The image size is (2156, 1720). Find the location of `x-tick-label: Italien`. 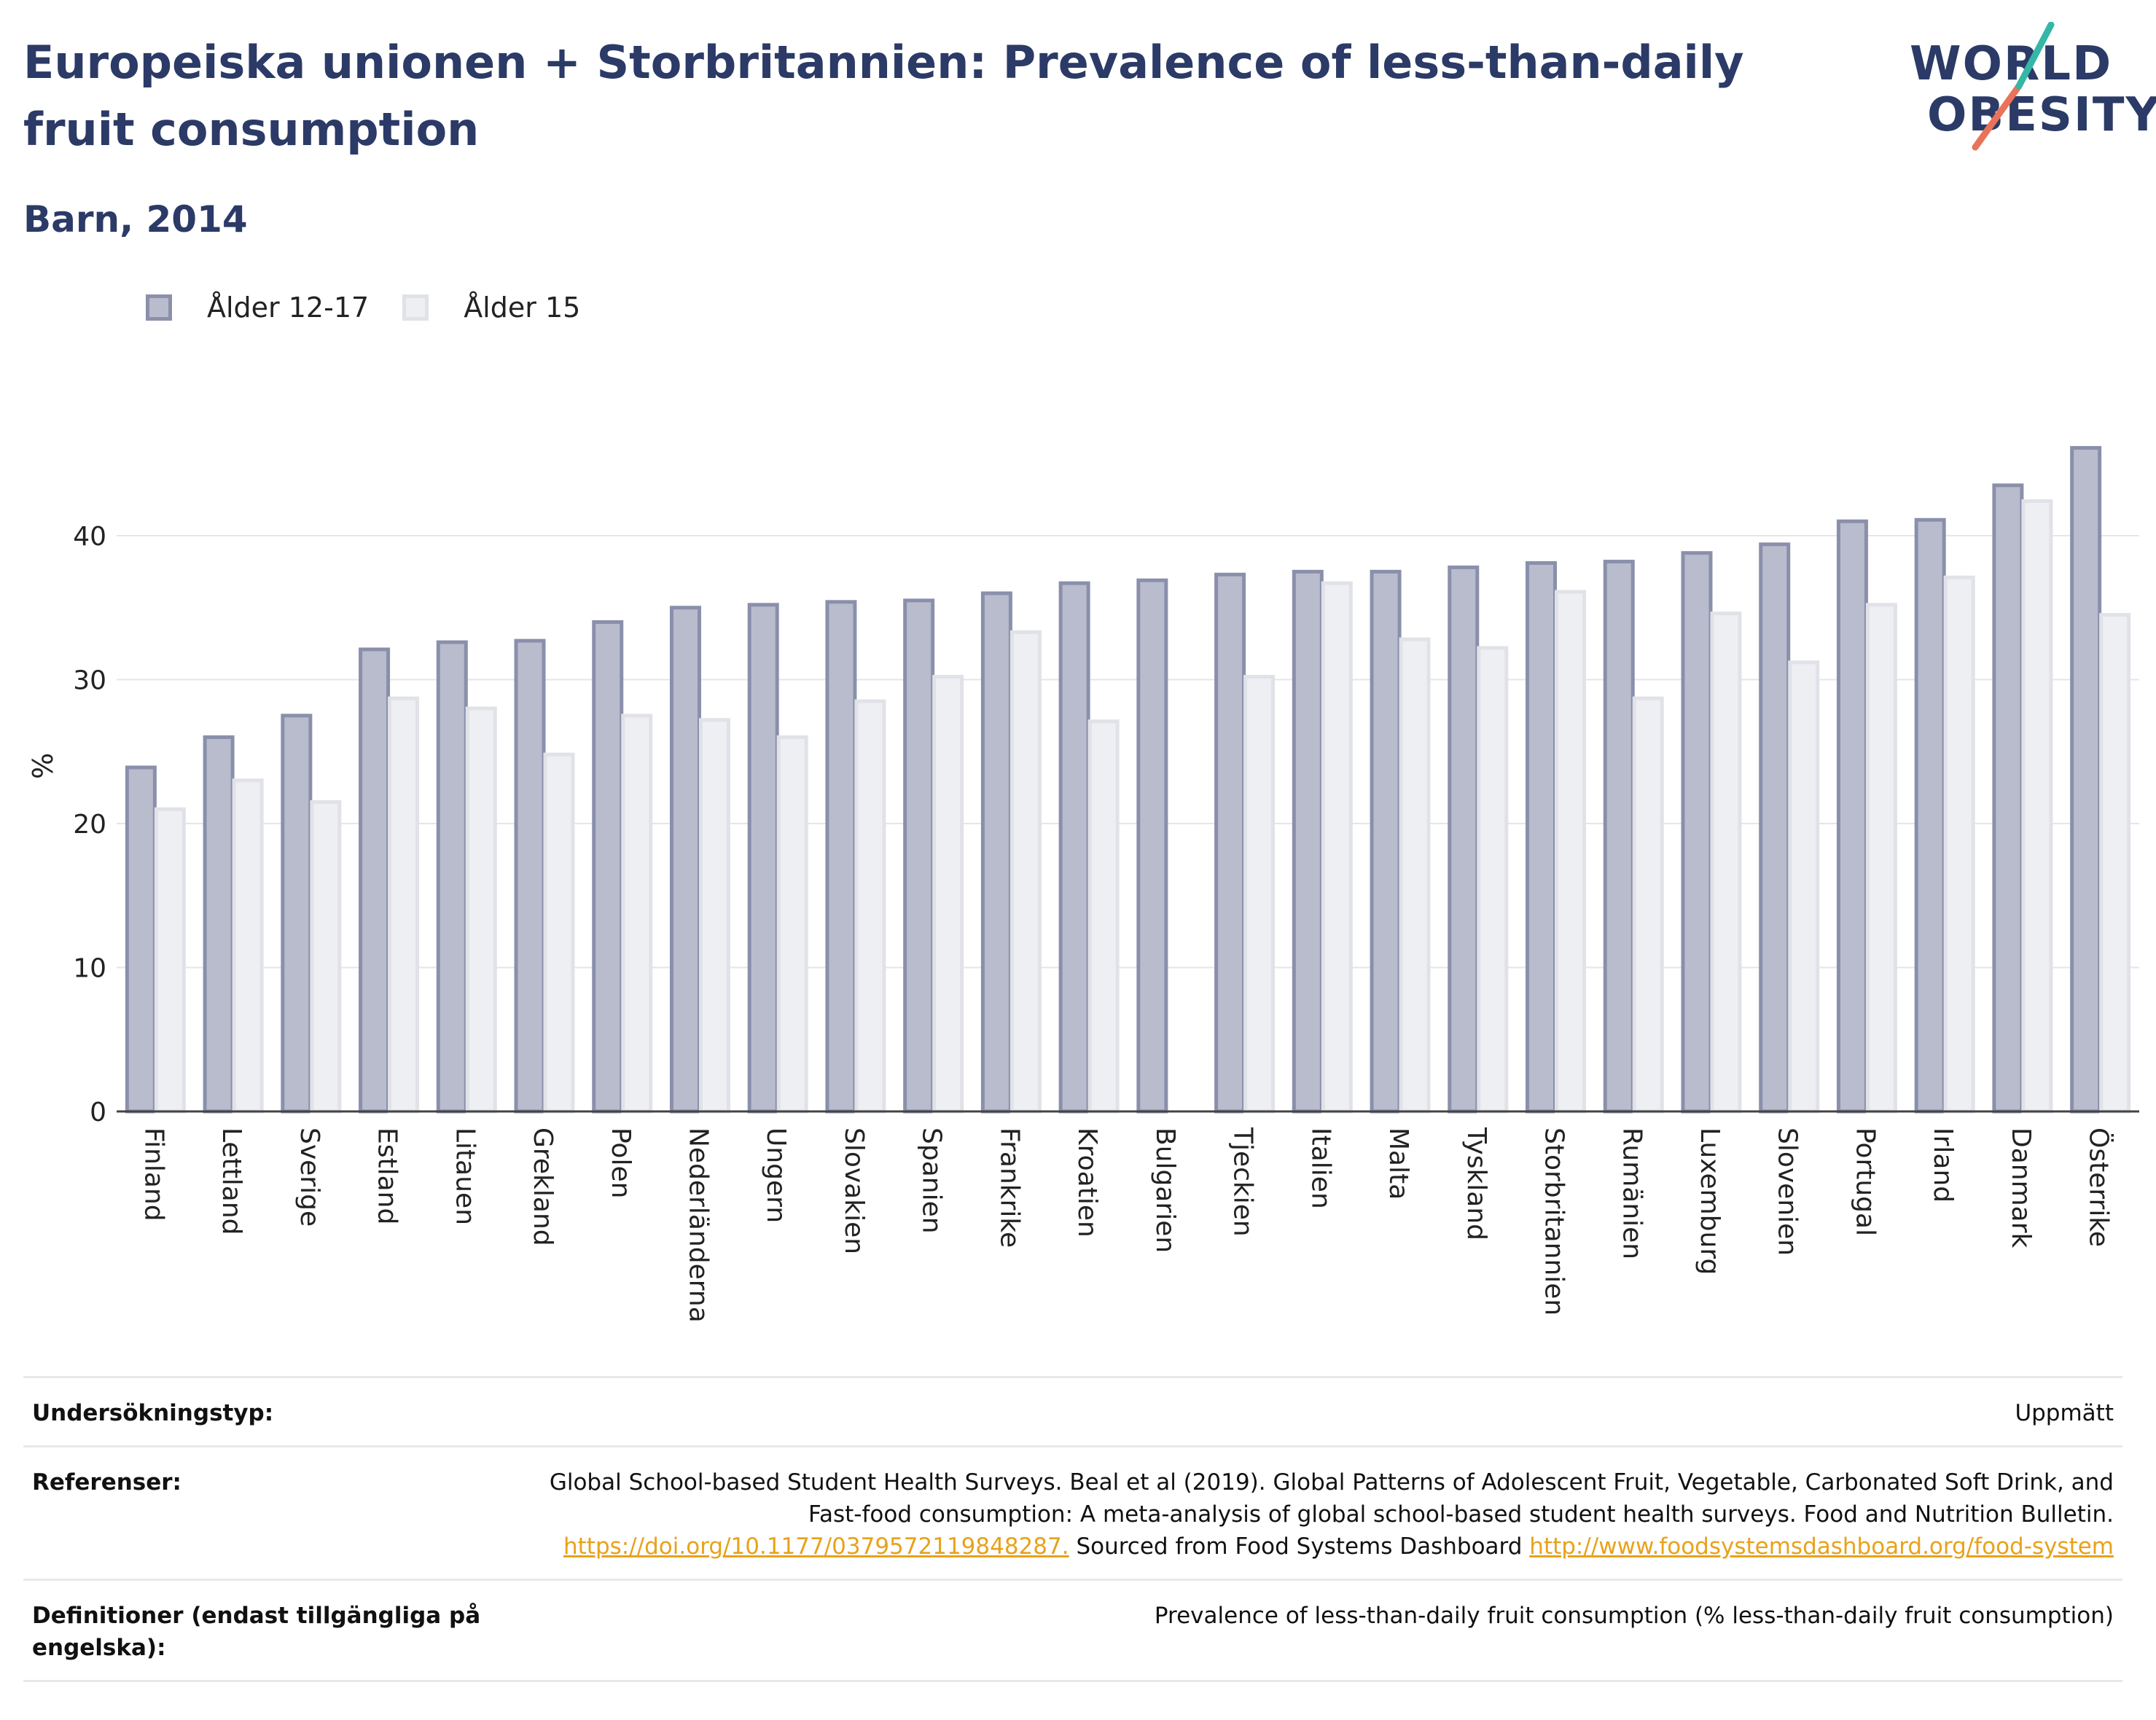

x-tick-label: Italien is located at coordinates (1320, 1168).